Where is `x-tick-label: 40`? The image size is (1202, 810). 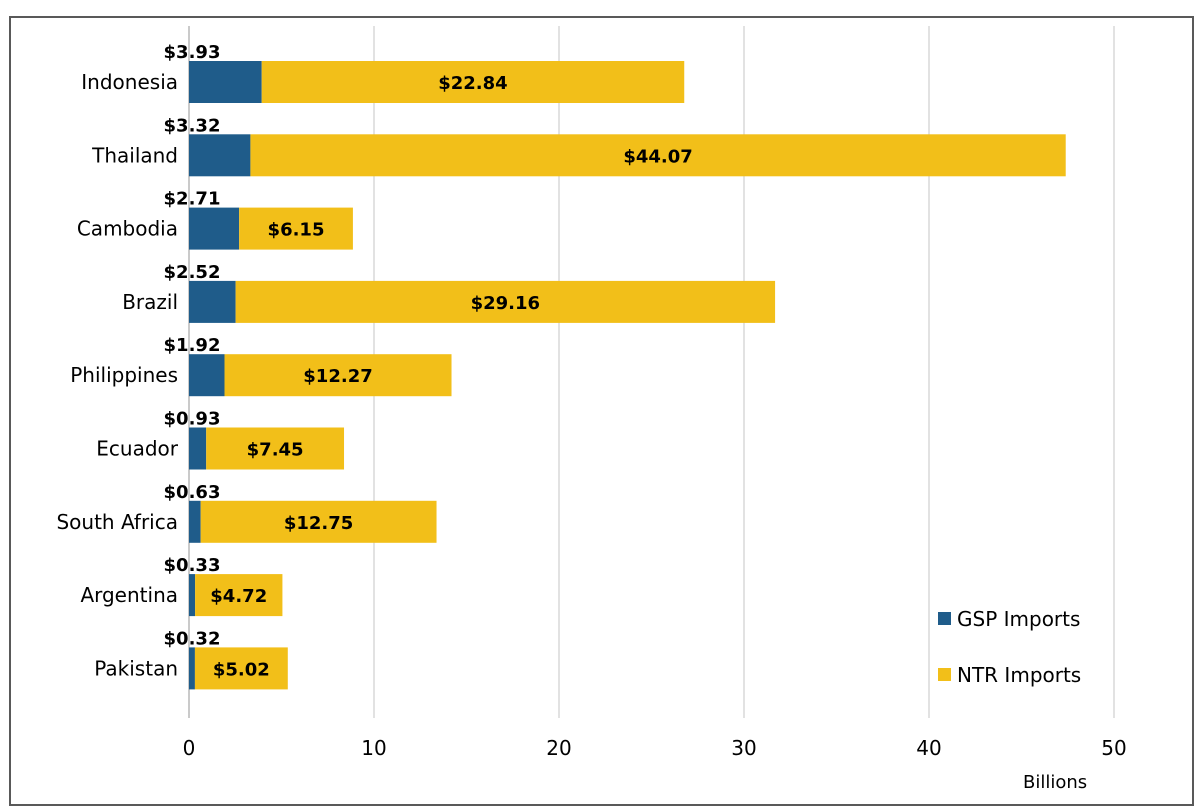 x-tick-label: 40 is located at coordinates (928, 748).